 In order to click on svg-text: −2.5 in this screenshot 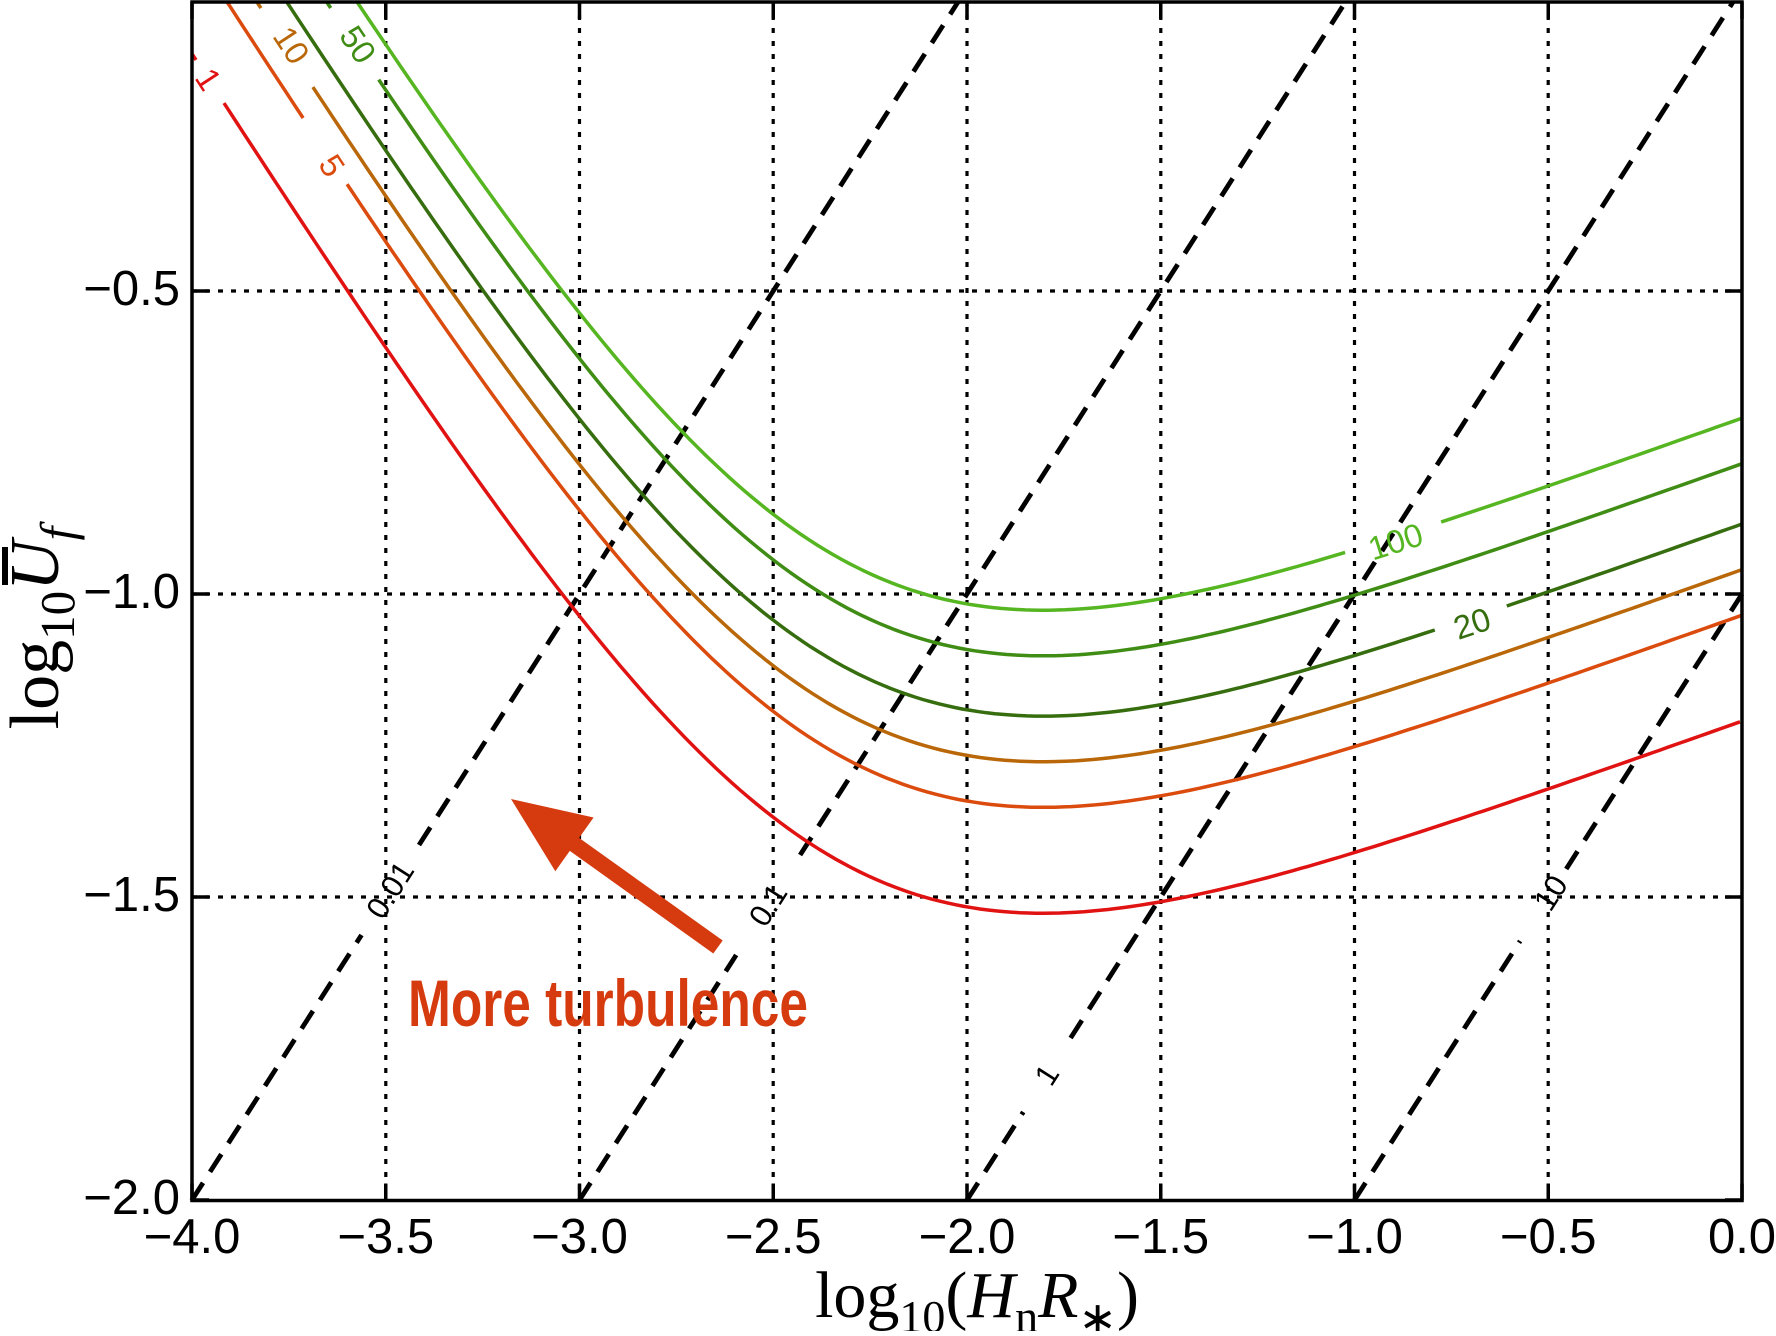, I will do `click(773, 1237)`.